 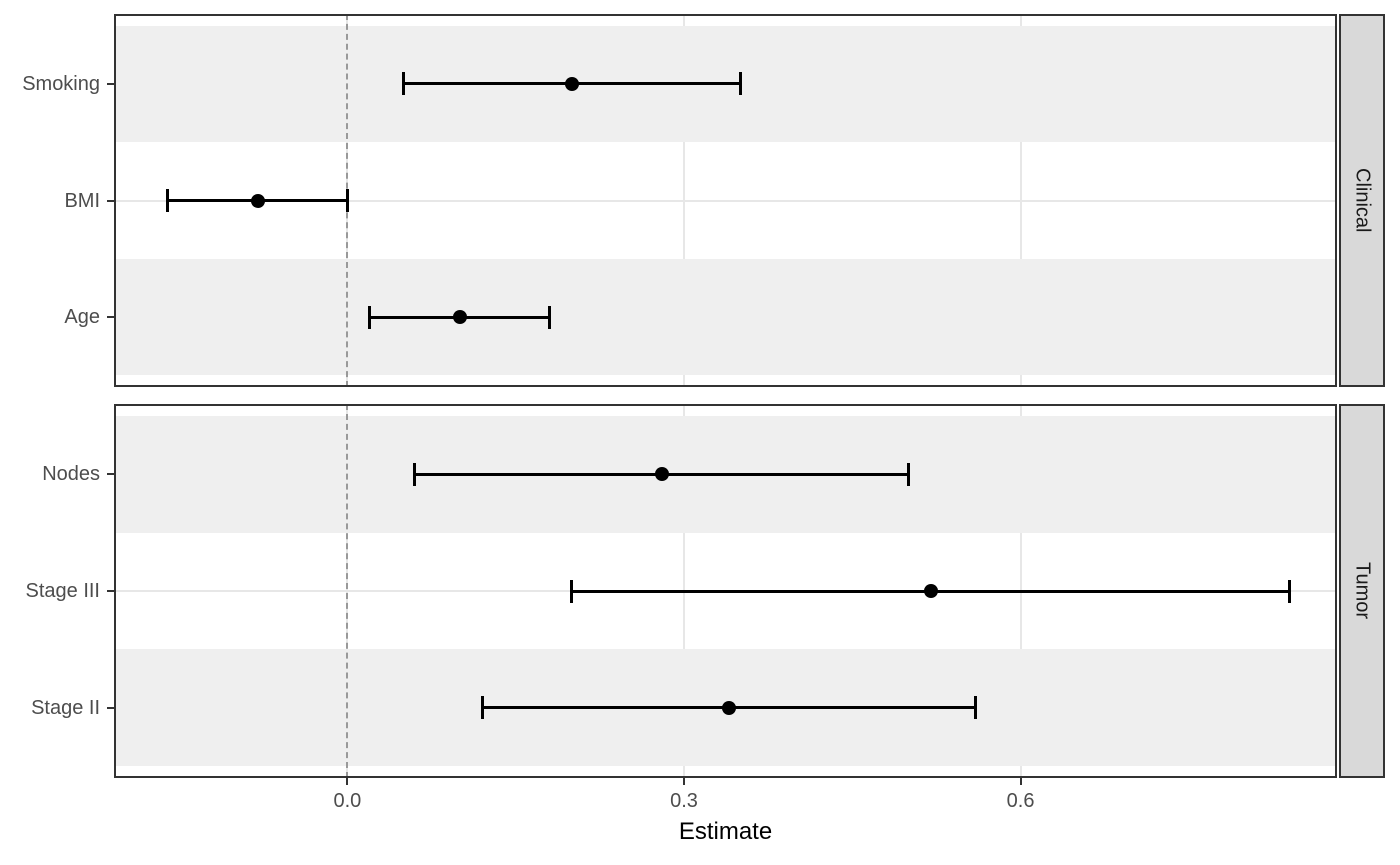 What do you see at coordinates (1020, 801) in the screenshot?
I see `x-axis-tick-label: 0.6` at bounding box center [1020, 801].